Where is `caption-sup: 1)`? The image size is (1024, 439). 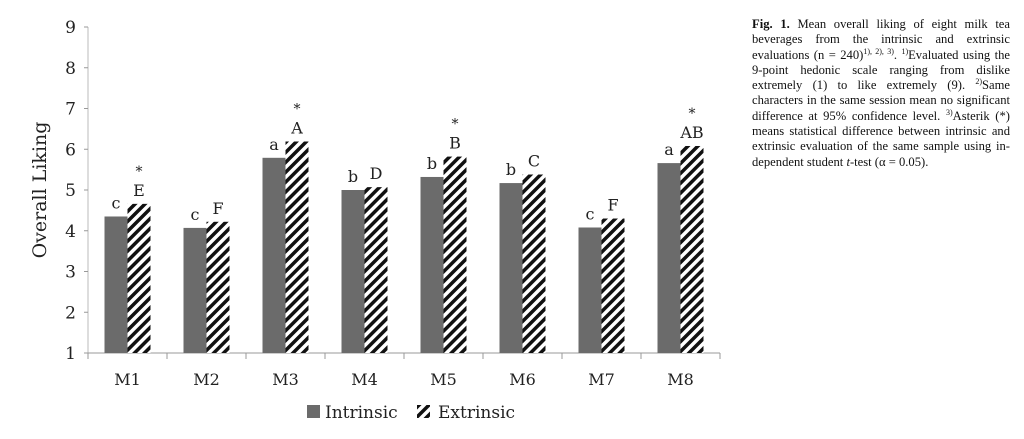
caption-sup: 1) is located at coordinates (905, 51).